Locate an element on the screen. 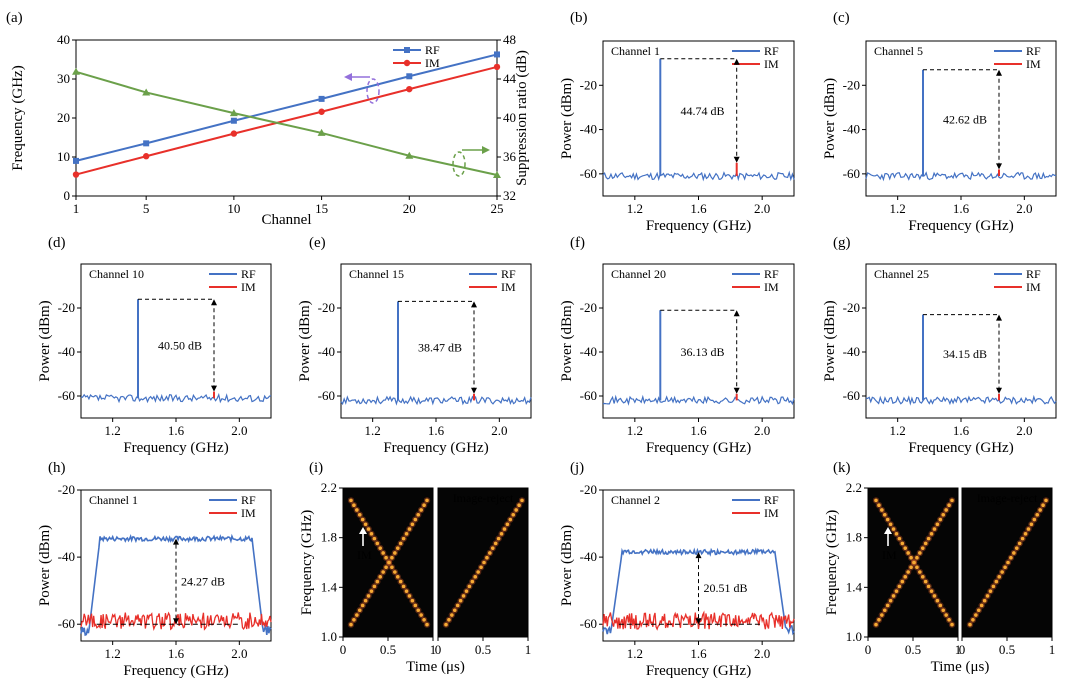 The height and width of the screenshot is (687, 1085). y-tick-label: 1.8 is located at coordinates (329, 537).